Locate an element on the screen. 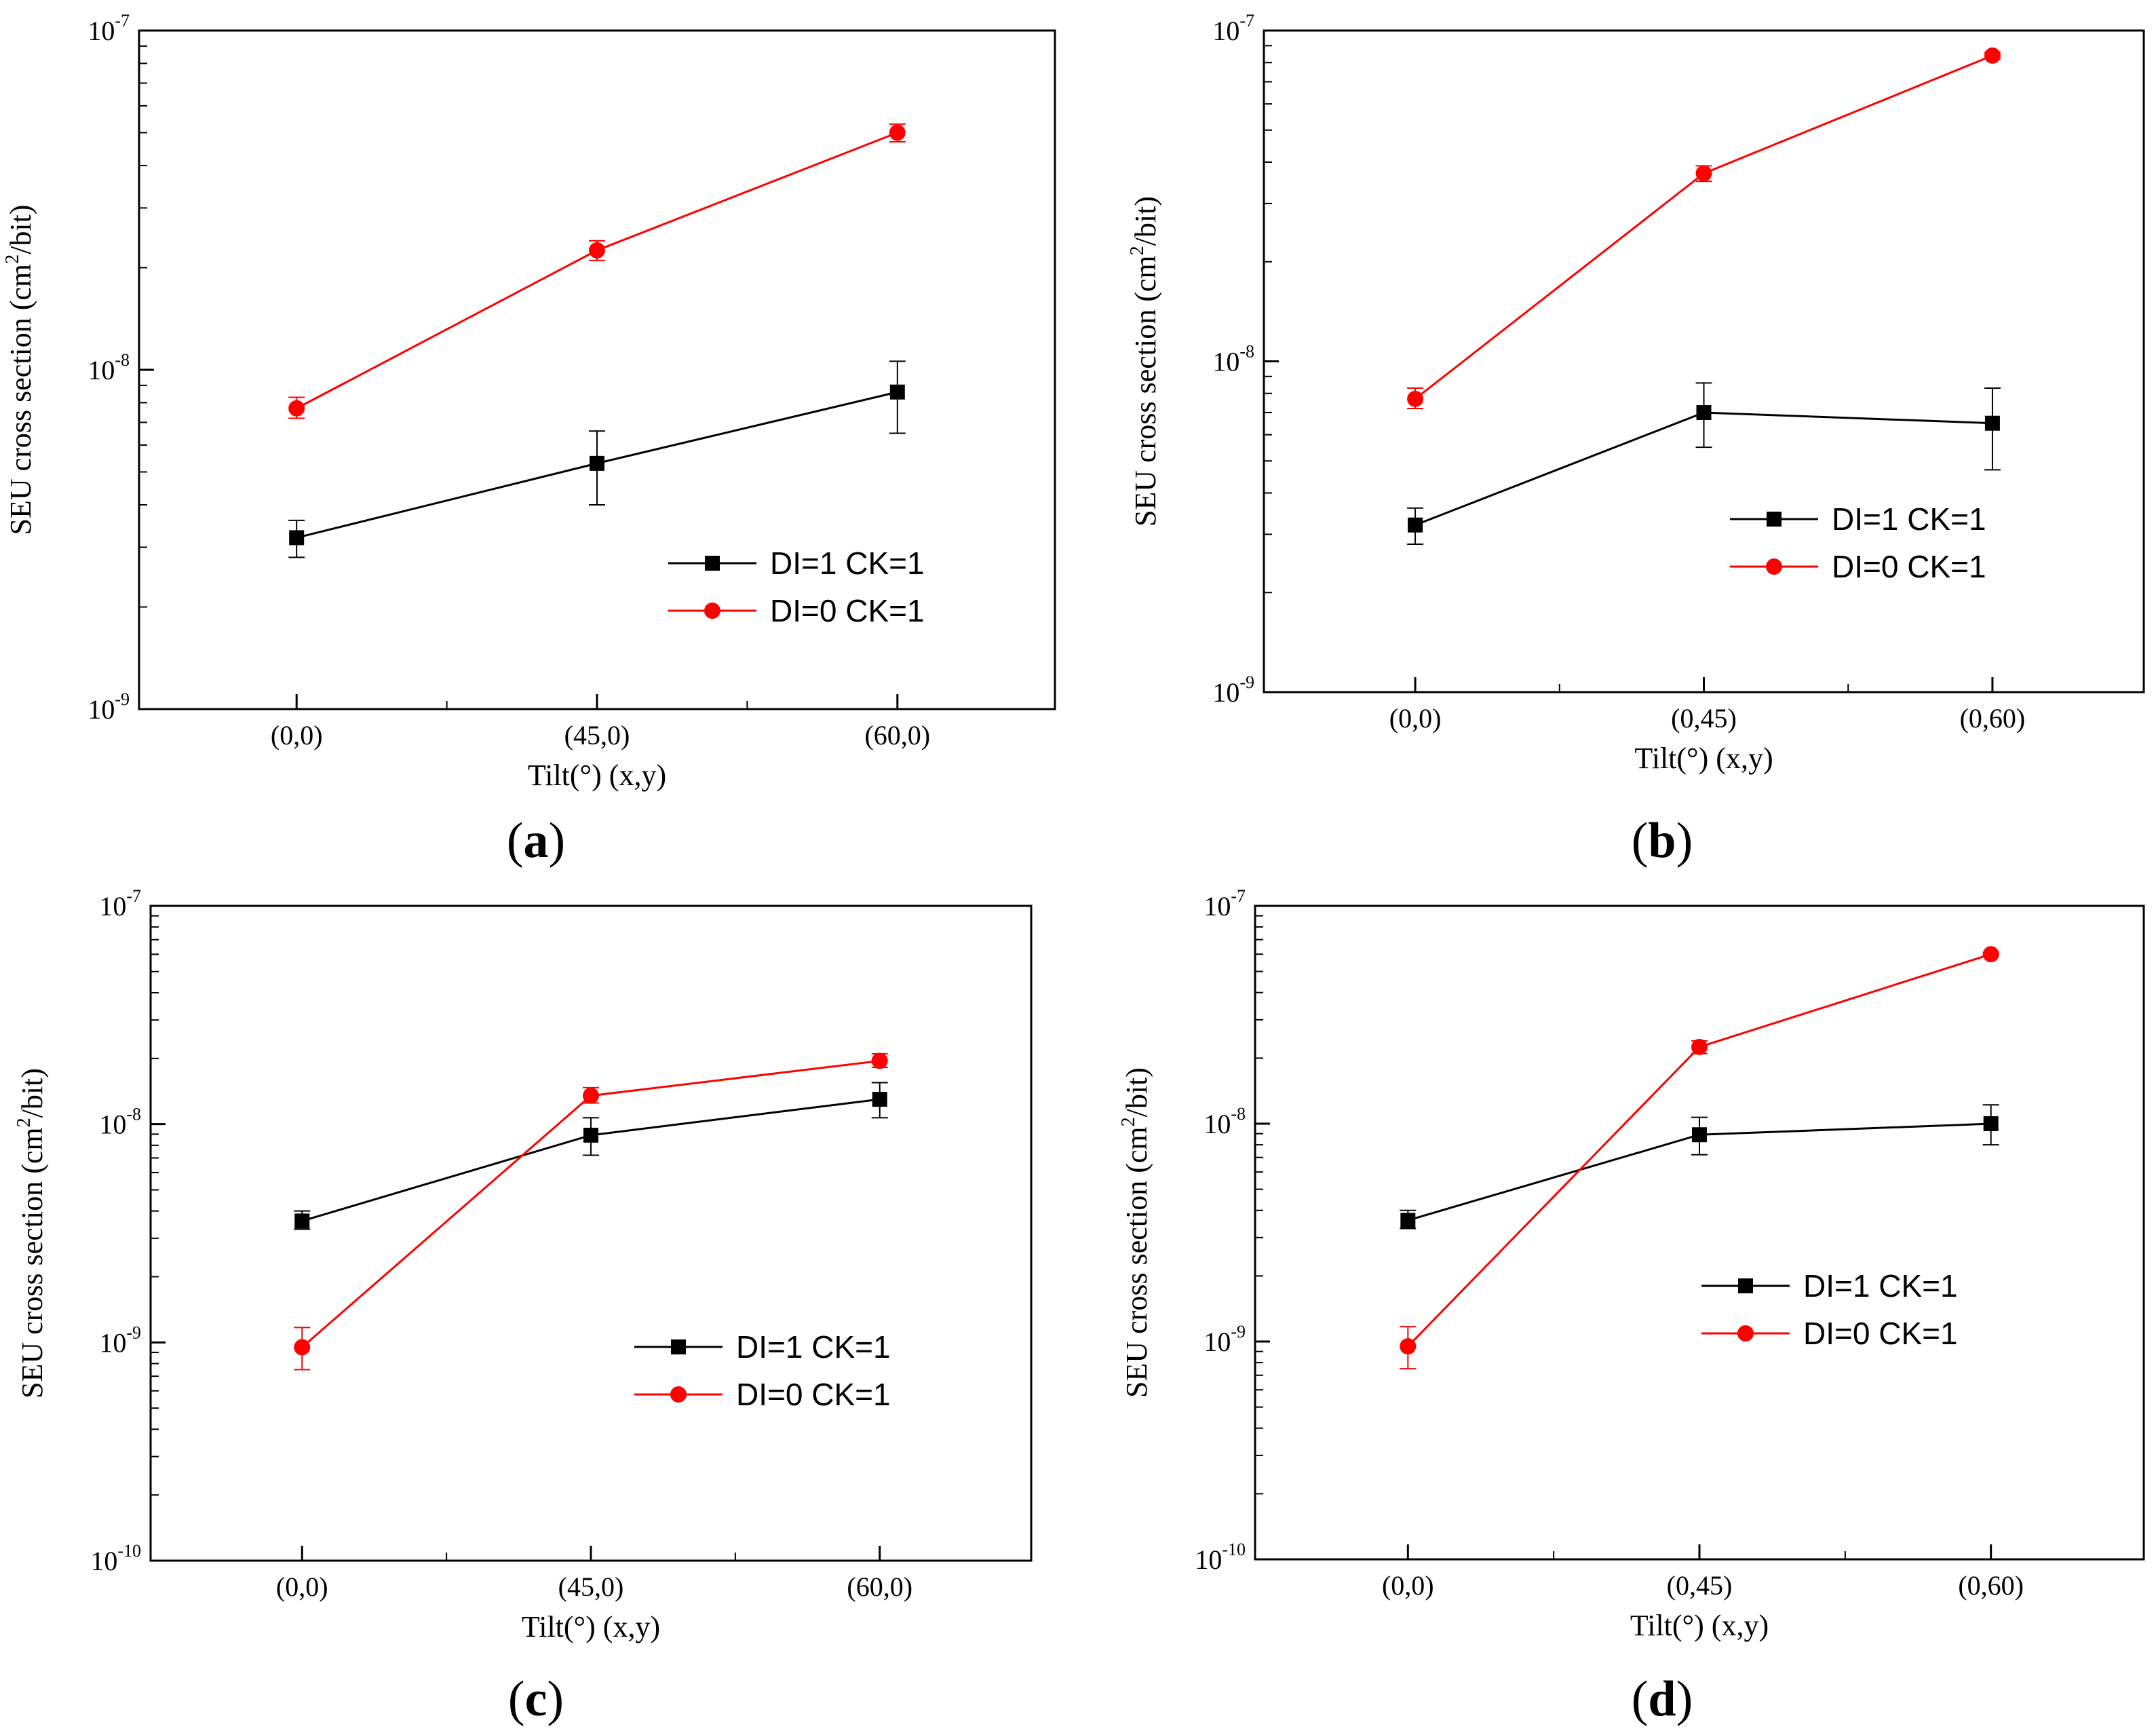 The height and width of the screenshot is (1731, 2156). panel-label-a: (a) is located at coordinates (536, 841).